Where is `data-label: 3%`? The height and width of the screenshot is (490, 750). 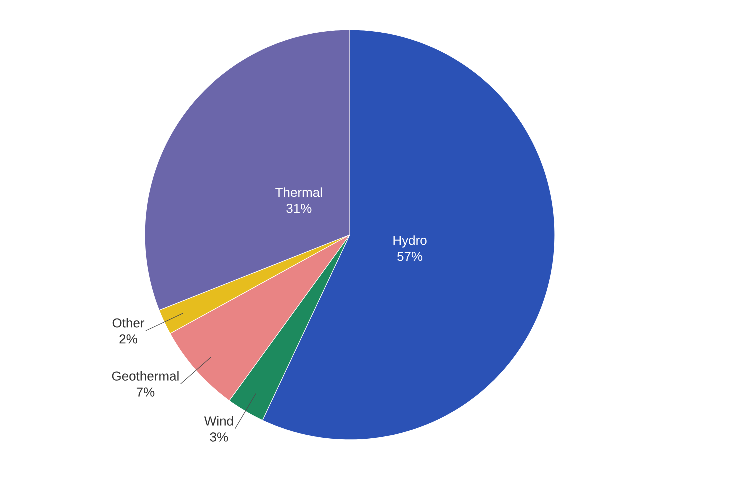 data-label: 3% is located at coordinates (219, 437).